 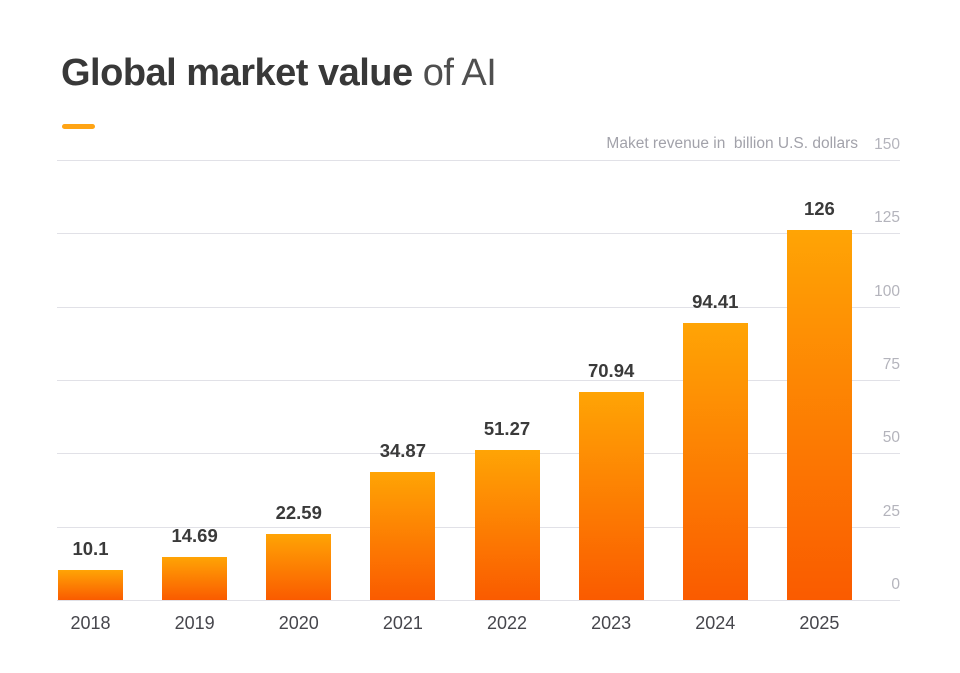 I want to click on bar-2019, so click(x=195, y=578).